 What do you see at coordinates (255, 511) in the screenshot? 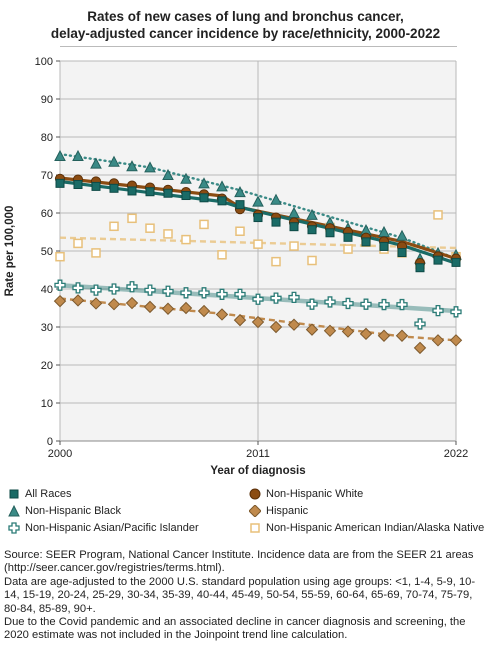
I see `diamond-marker-icon` at bounding box center [255, 511].